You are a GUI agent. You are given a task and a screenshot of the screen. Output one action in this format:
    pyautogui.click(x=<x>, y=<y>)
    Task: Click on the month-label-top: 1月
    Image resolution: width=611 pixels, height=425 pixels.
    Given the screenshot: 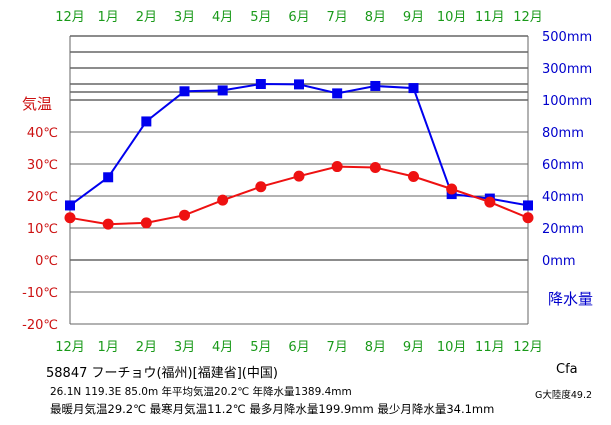 What is the action you would take?
    pyautogui.click(x=108, y=17)
    